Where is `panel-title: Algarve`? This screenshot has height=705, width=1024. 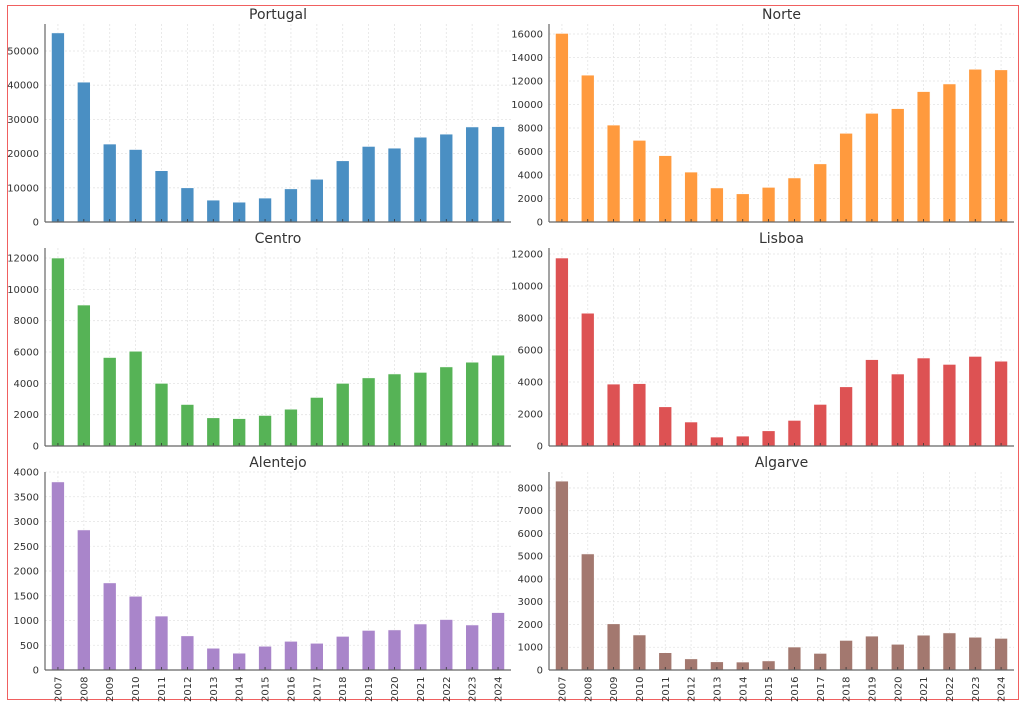
panel-title: Algarve is located at coordinates (782, 463).